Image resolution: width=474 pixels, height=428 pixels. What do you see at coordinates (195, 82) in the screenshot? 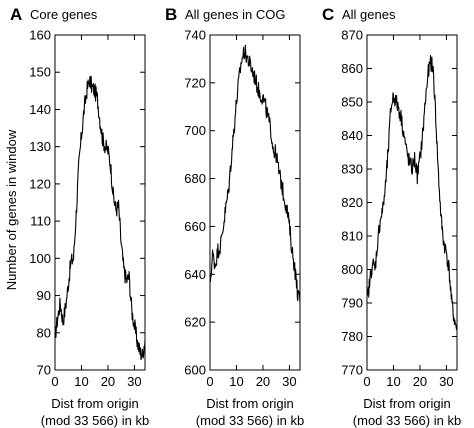
I see `y-tick-label: 720` at bounding box center [195, 82].